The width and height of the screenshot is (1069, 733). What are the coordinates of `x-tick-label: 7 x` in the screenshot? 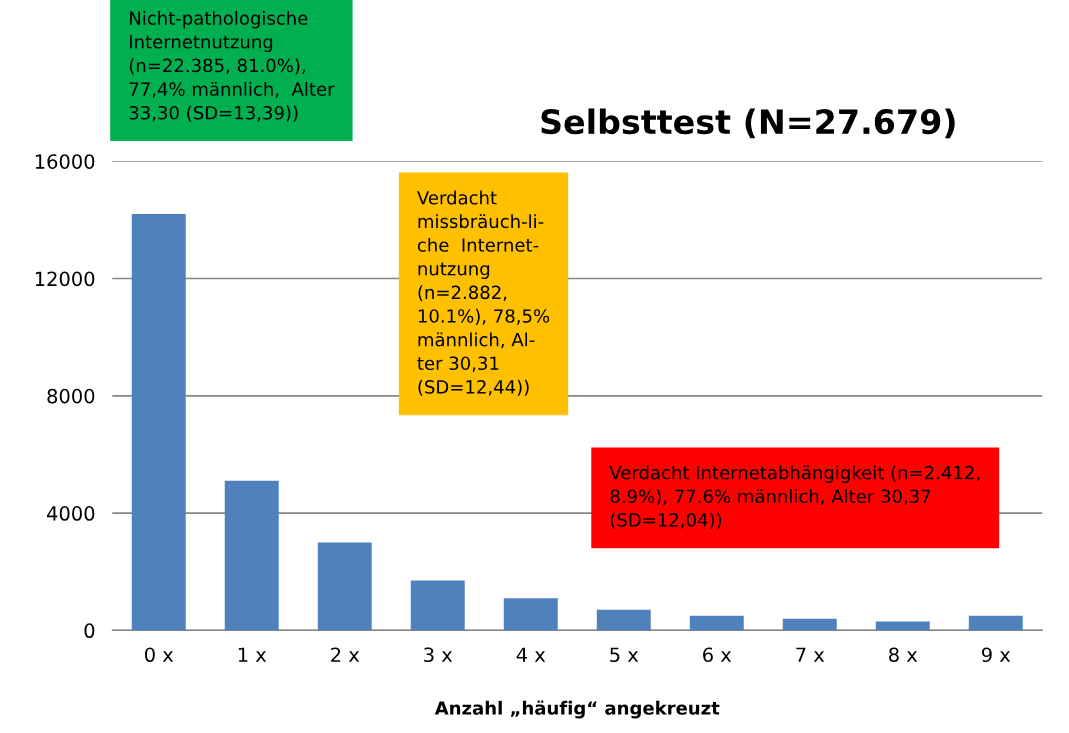 It's located at (810, 654).